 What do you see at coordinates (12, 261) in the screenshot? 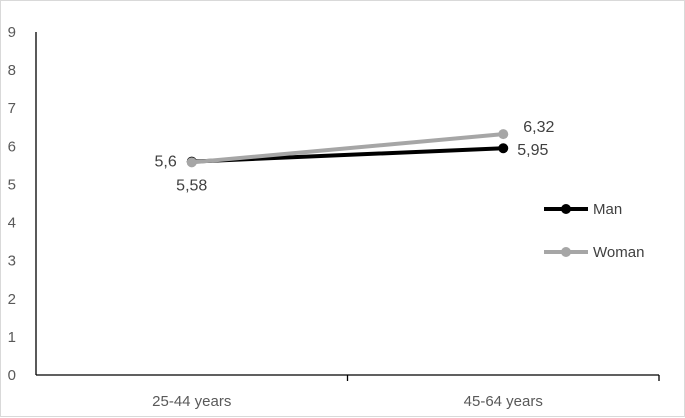
I see `y-tick-label: 3` at bounding box center [12, 261].